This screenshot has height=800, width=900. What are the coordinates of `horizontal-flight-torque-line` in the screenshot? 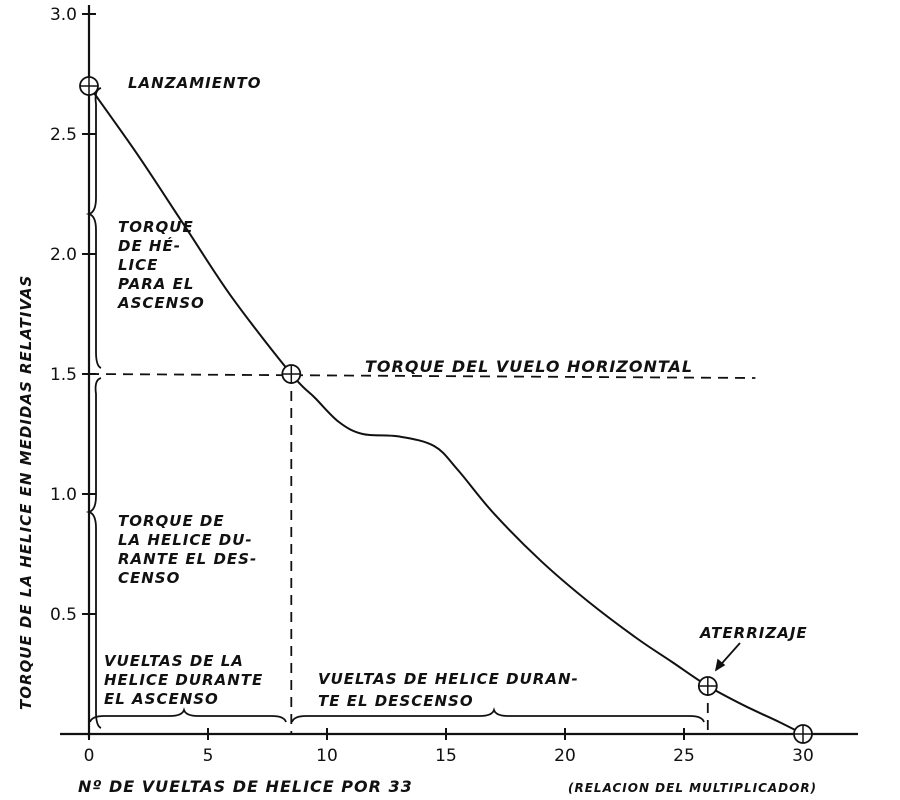 It's located at (422, 376).